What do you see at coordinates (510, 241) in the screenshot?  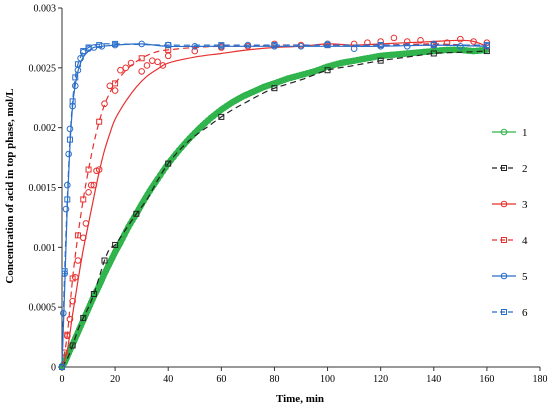 I see `legend-item-4: 4` at bounding box center [510, 241].